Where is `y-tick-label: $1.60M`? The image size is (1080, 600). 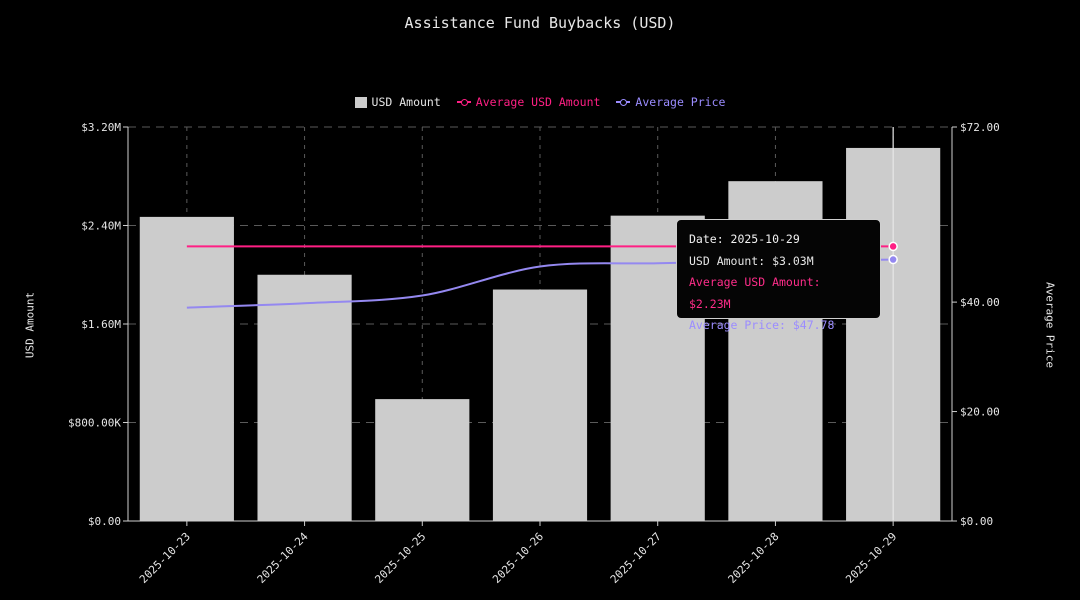 y-tick-label: $1.60M is located at coordinates (101, 324).